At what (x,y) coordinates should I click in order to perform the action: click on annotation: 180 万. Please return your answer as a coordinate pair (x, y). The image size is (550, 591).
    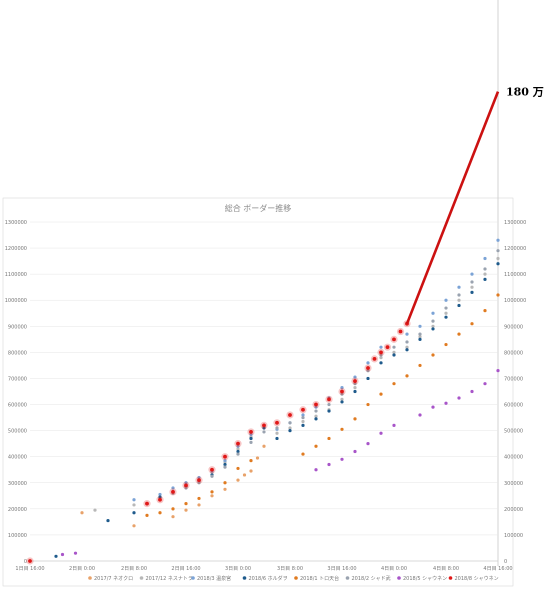
    Looking at the image, I should click on (474, 205).